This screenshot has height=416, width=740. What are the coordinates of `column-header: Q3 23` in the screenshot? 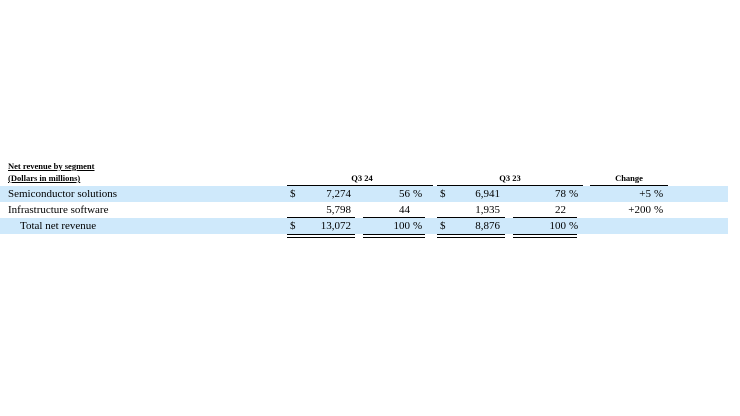 It's located at (510, 178).